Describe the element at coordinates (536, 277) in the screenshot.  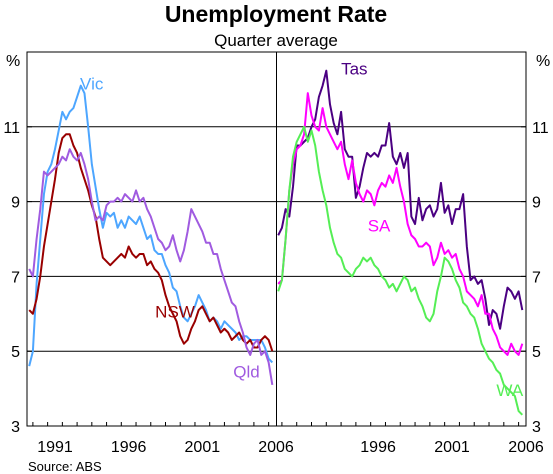
I see `y-tick-label-right: 7` at that location.